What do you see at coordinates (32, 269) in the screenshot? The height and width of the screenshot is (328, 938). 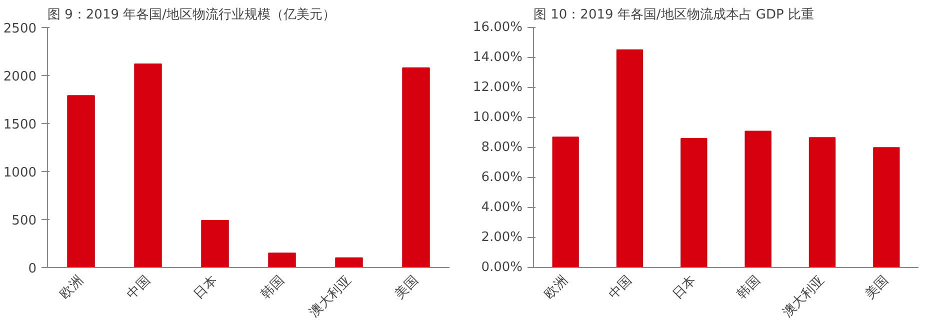 I see `y-tick-label: 0` at bounding box center [32, 269].